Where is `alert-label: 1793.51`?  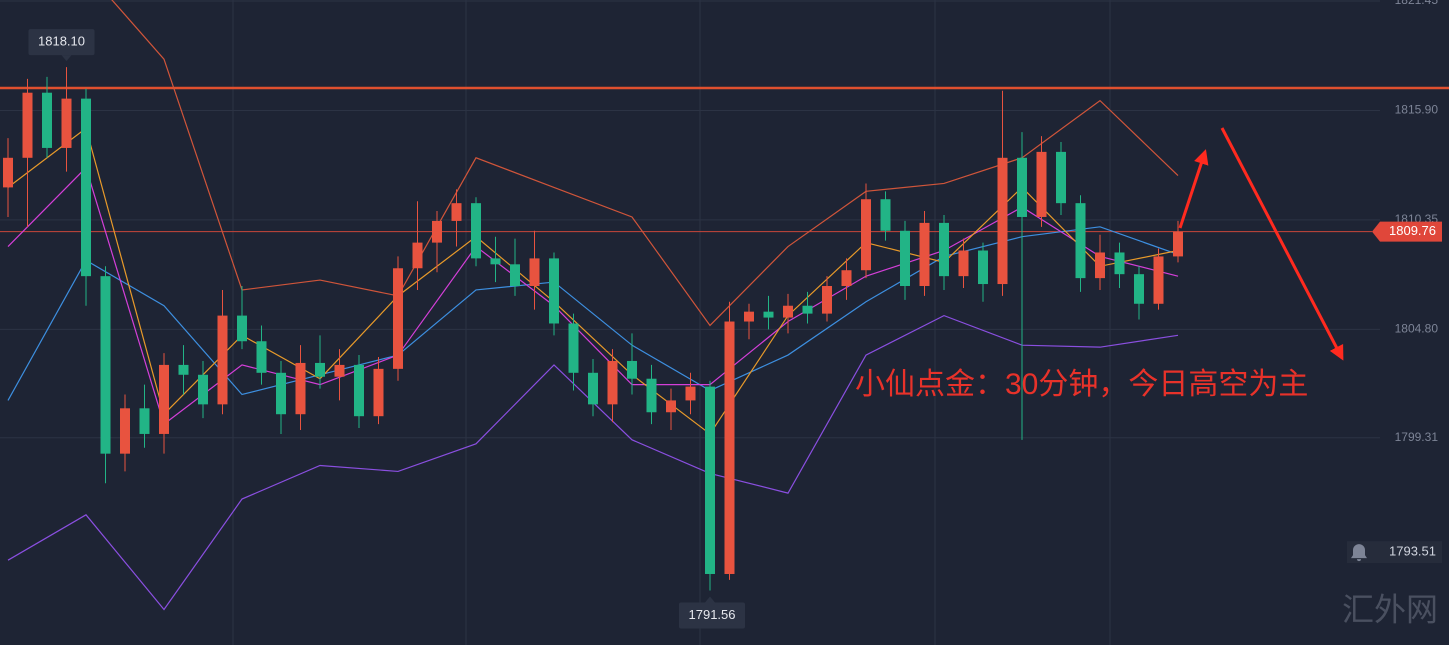 alert-label: 1793.51 is located at coordinates (1412, 551).